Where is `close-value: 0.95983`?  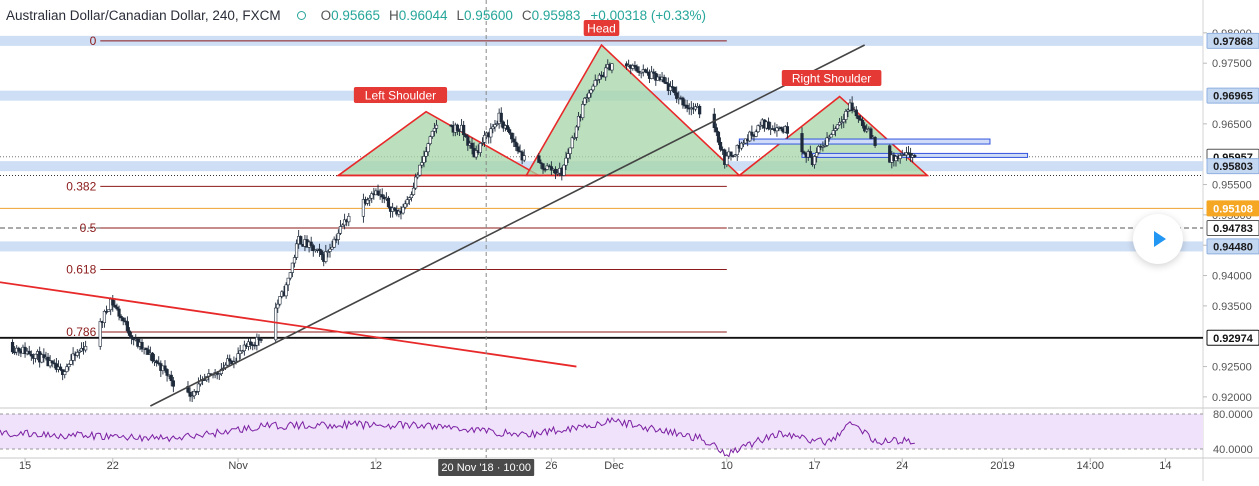
close-value: 0.95983 is located at coordinates (556, 15).